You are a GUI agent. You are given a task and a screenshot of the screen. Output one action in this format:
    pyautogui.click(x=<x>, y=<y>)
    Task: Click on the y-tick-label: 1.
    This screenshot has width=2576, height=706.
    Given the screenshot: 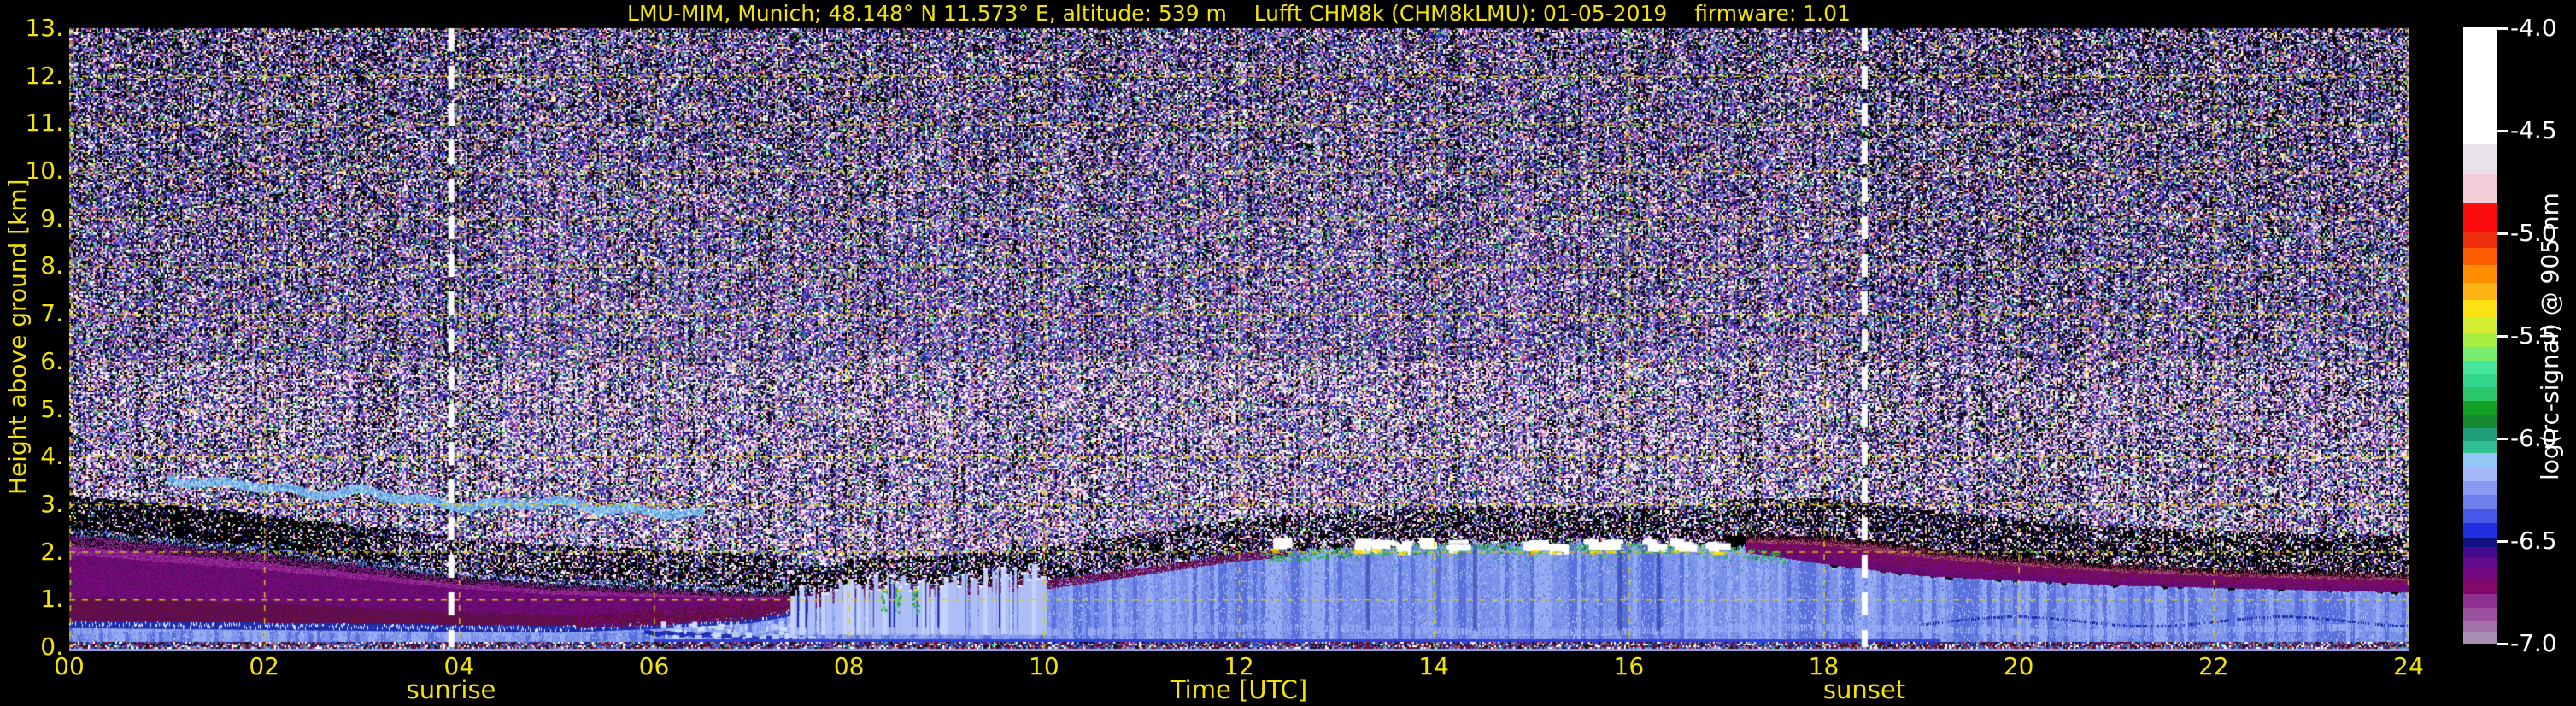 What is the action you would take?
    pyautogui.click(x=51, y=599)
    